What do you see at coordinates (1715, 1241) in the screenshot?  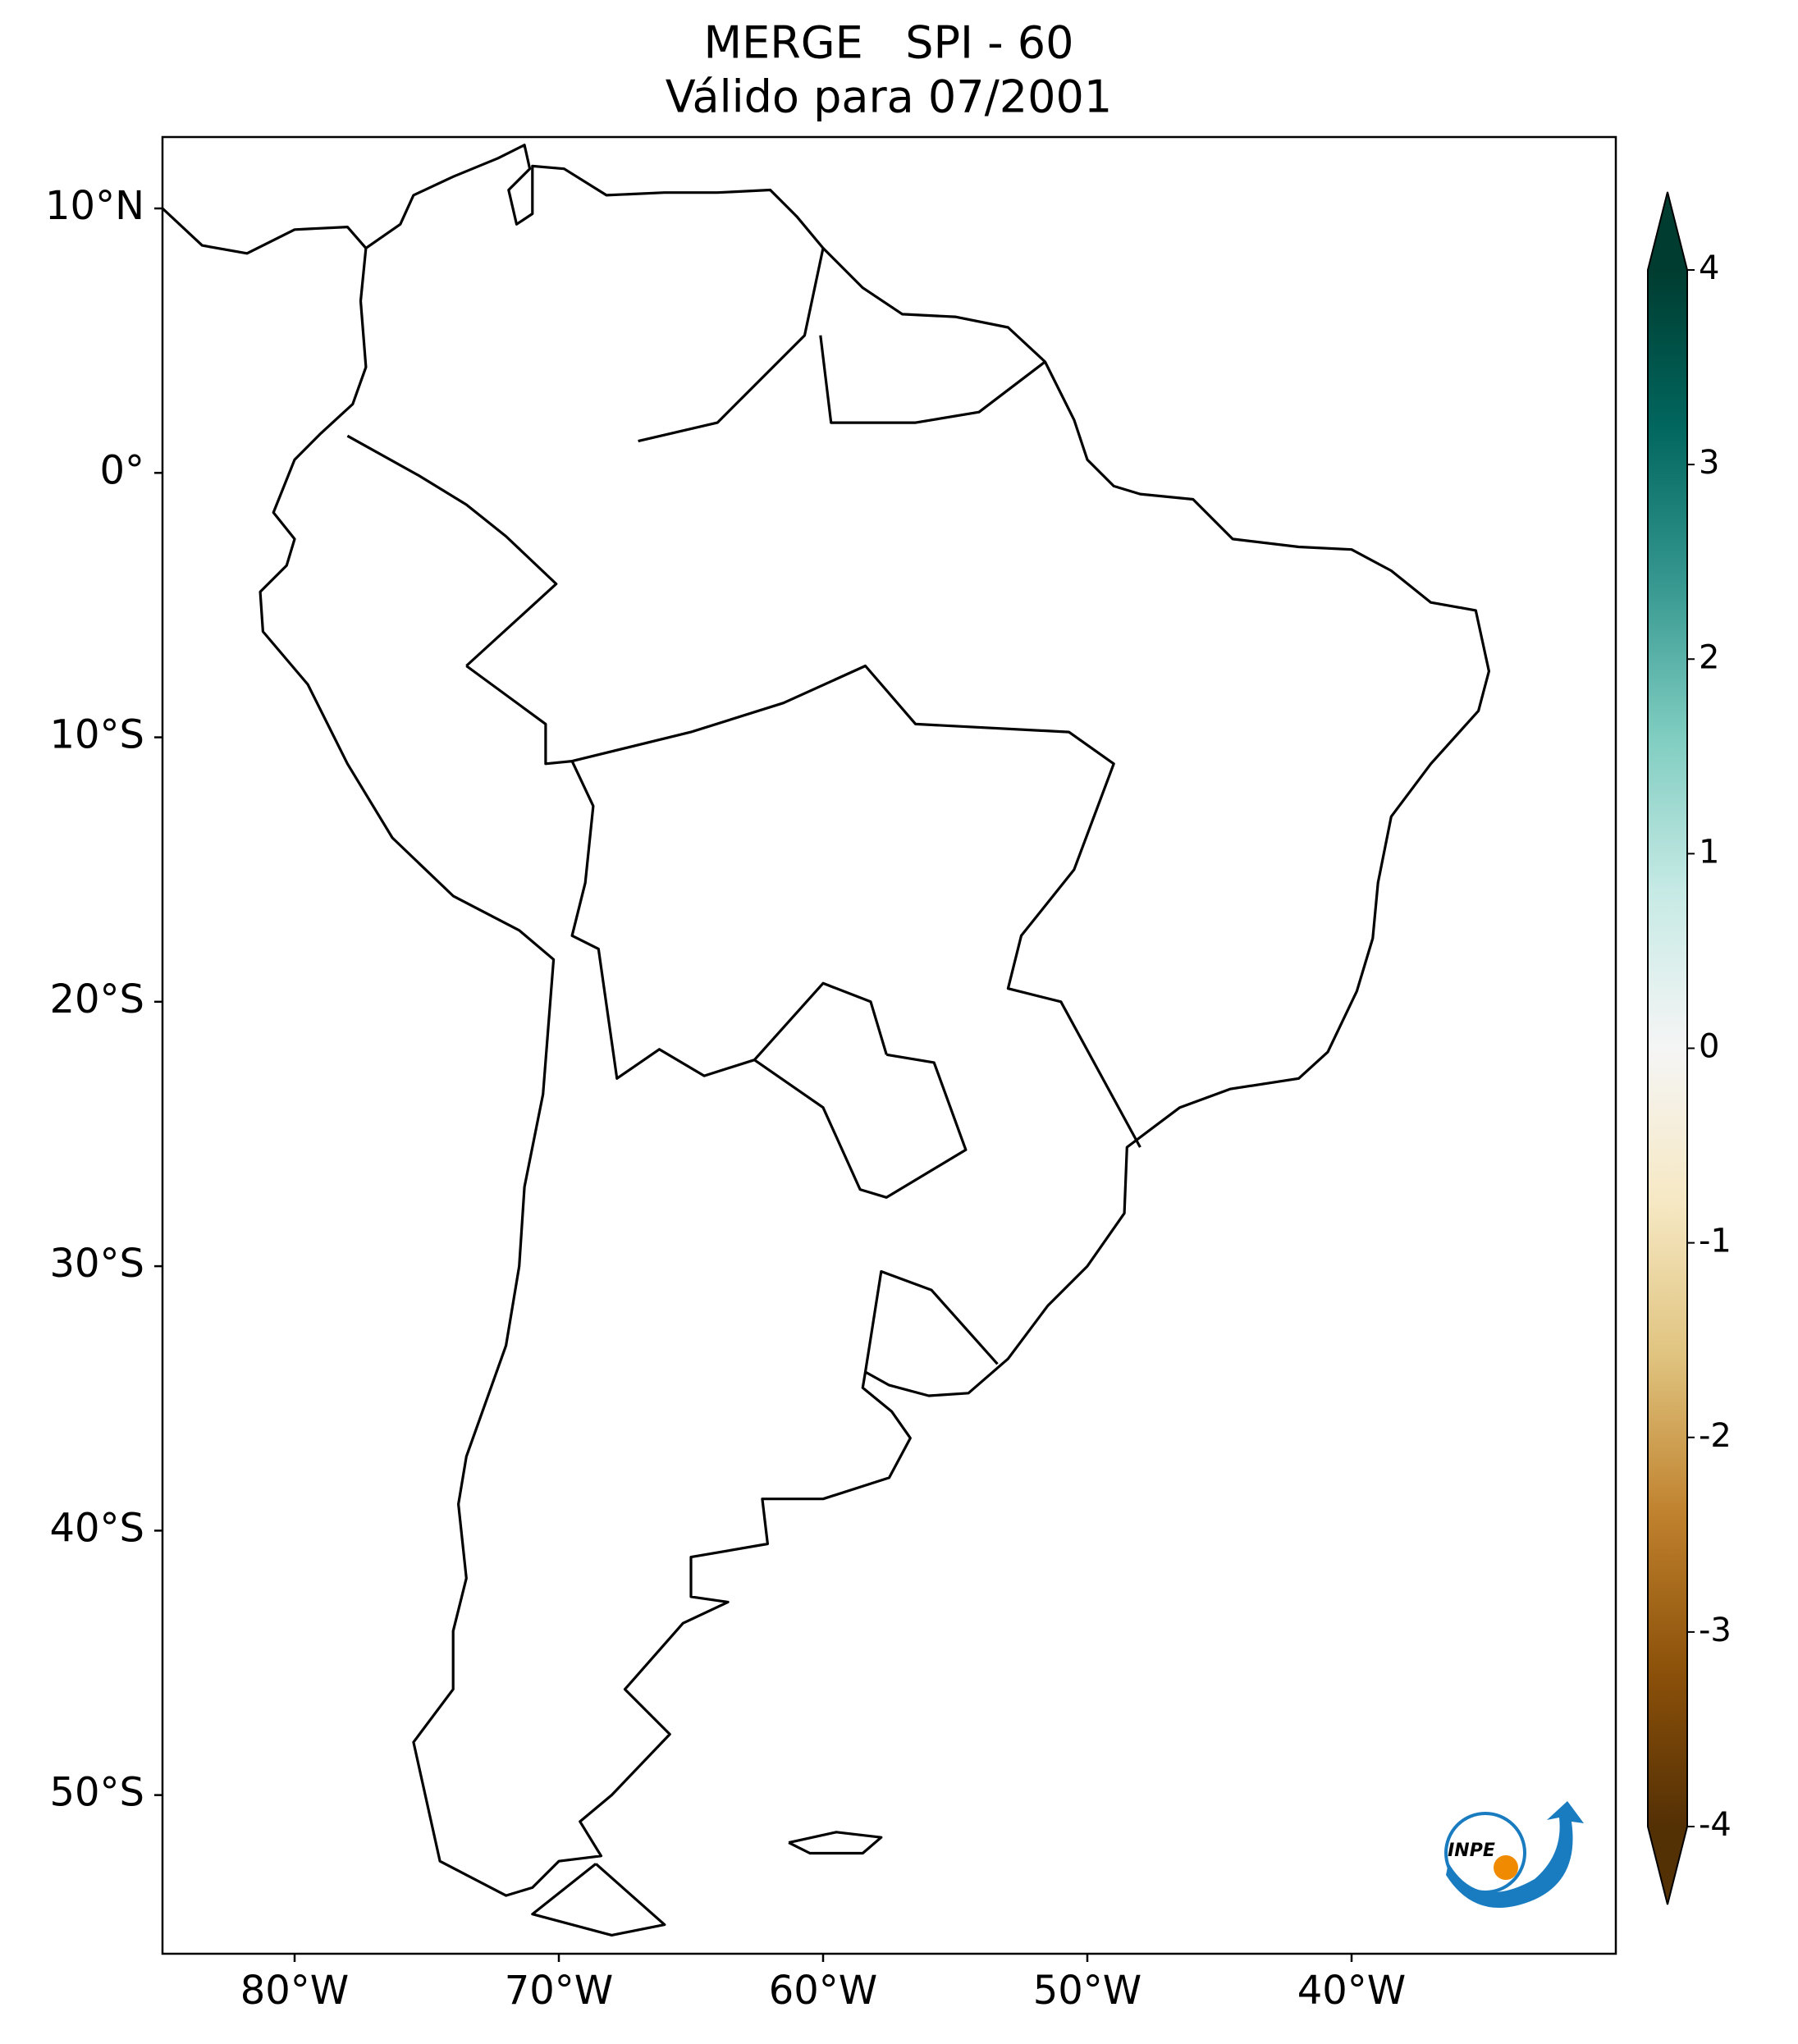 I see `colorbar-tick-label: -1` at bounding box center [1715, 1241].